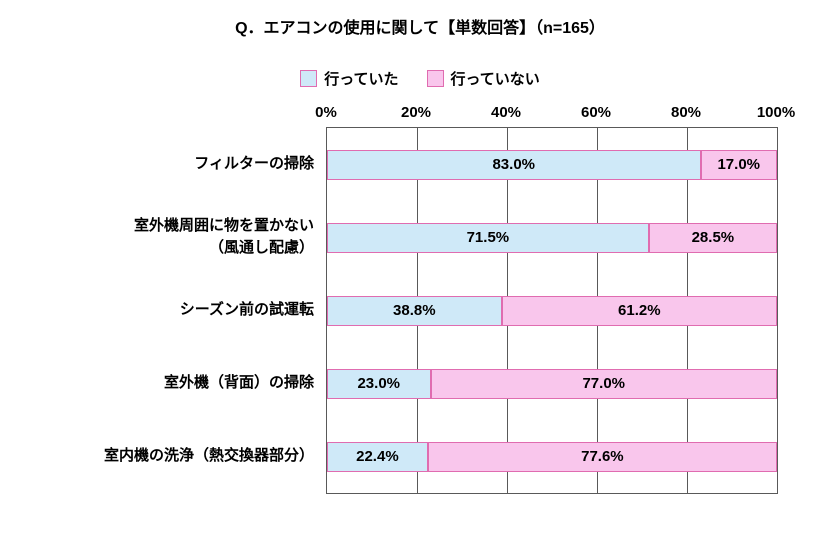 The width and height of the screenshot is (840, 543). I want to click on x-axis-ticks: 0% 20% 40% 60% 80% 100%, so click(555, 113).